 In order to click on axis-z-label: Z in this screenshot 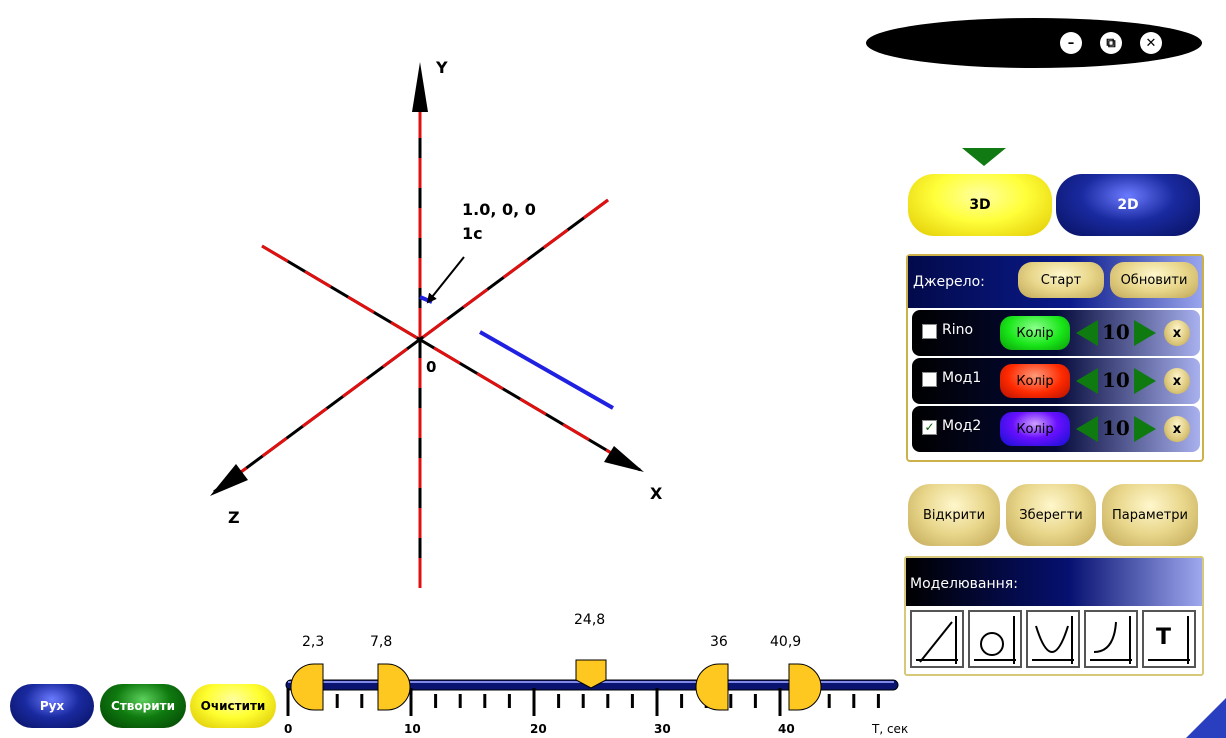, I will do `click(234, 517)`.